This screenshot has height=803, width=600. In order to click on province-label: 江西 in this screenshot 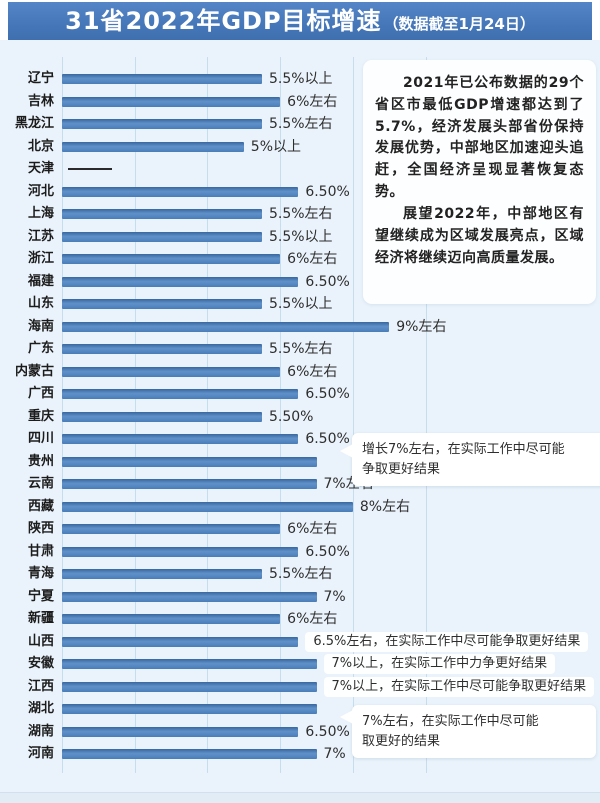, I will do `click(40, 686)`.